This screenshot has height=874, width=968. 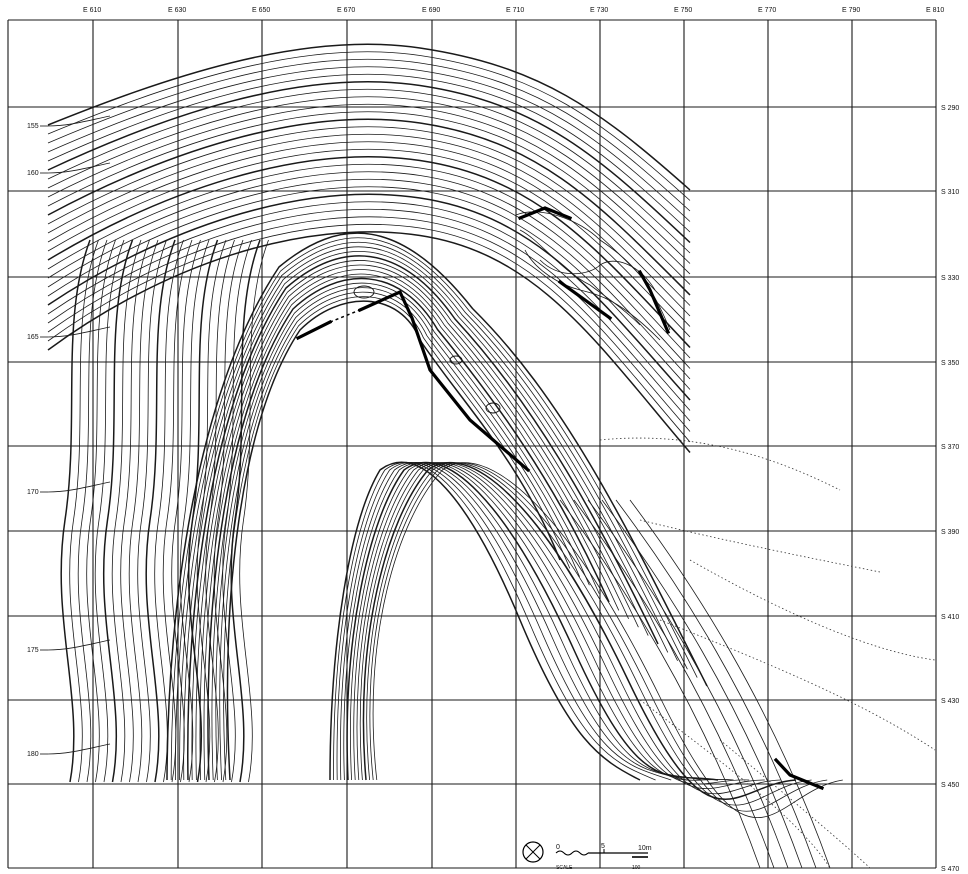 I want to click on scale-mid-label: 5, so click(x=603, y=846).